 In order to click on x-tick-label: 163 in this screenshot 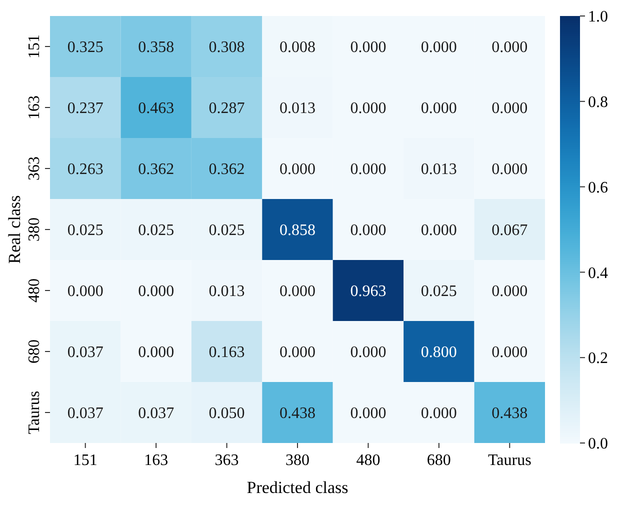, I will do `click(156, 460)`.